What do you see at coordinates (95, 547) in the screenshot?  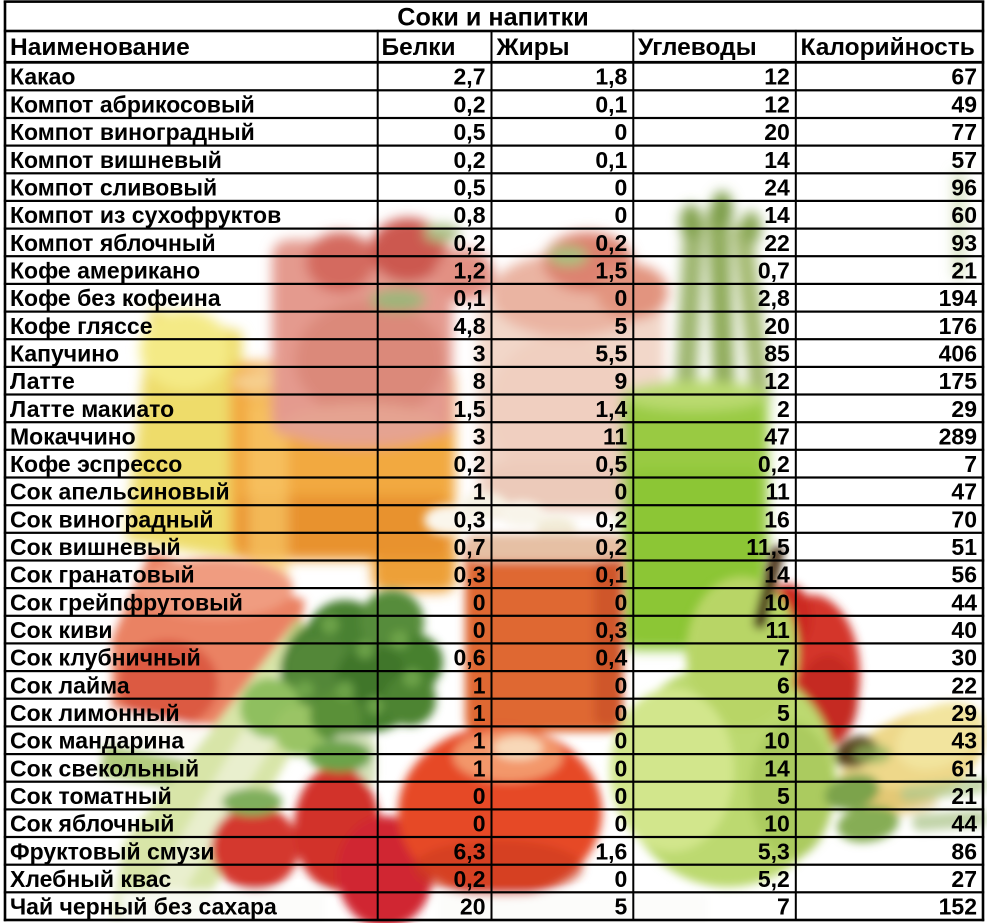 I see `svg-text: Сок вишневый` at bounding box center [95, 547].